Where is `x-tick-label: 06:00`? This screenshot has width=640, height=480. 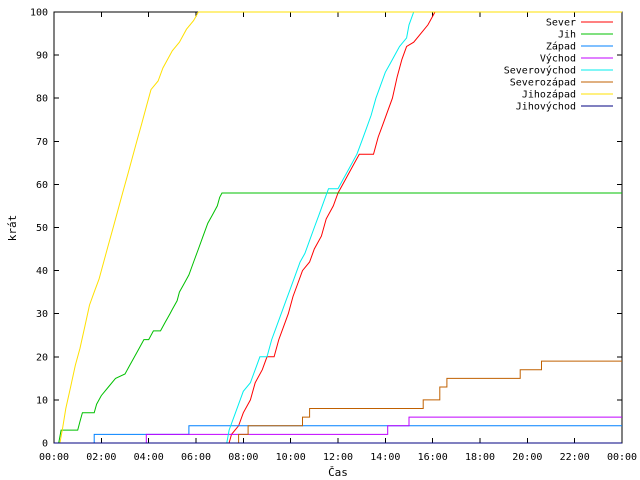 x-tick-label: 06:00 is located at coordinates (196, 457).